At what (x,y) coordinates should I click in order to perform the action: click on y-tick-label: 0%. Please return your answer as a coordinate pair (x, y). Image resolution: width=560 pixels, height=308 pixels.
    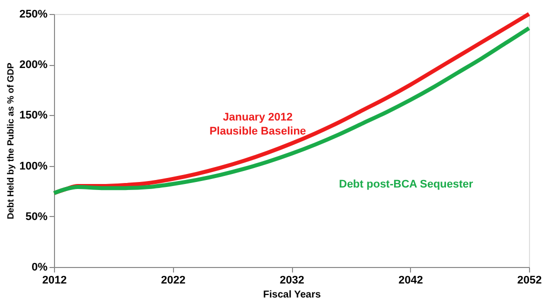
    Looking at the image, I should click on (40, 268).